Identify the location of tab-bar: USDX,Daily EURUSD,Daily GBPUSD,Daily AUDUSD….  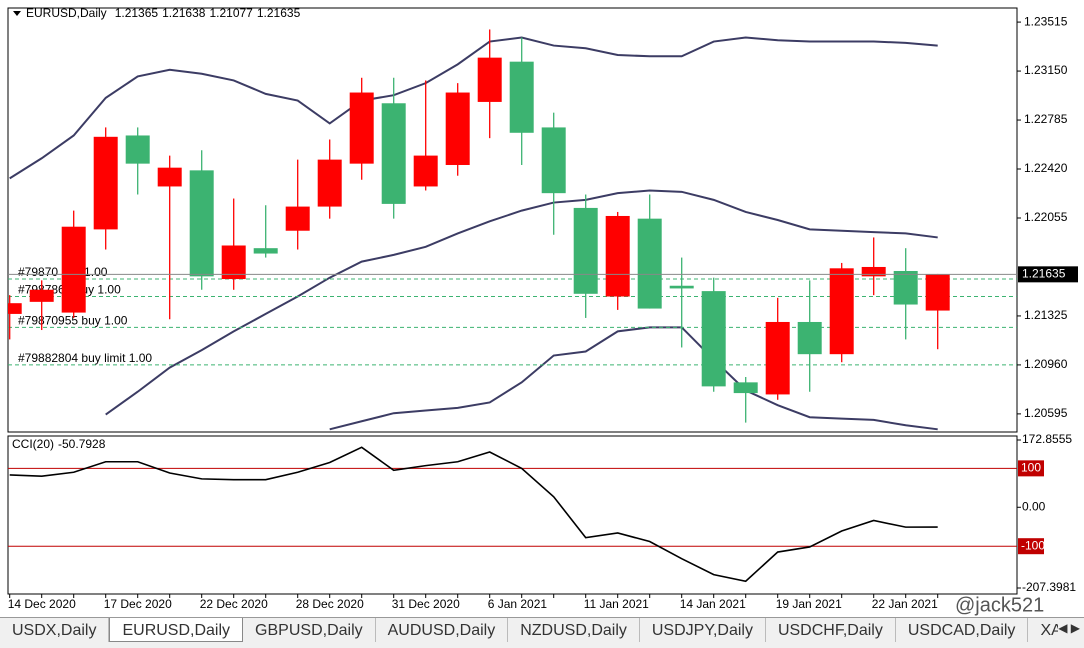
(542, 632).